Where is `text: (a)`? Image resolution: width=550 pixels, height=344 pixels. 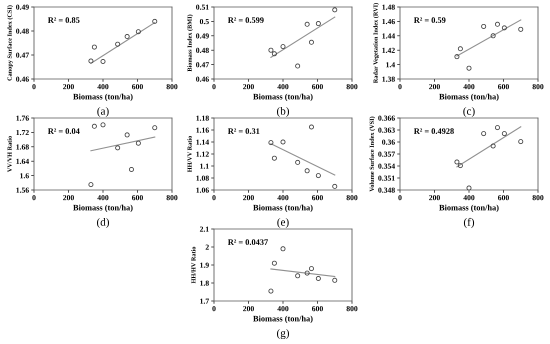
text: (a) is located at coordinates (103, 112).